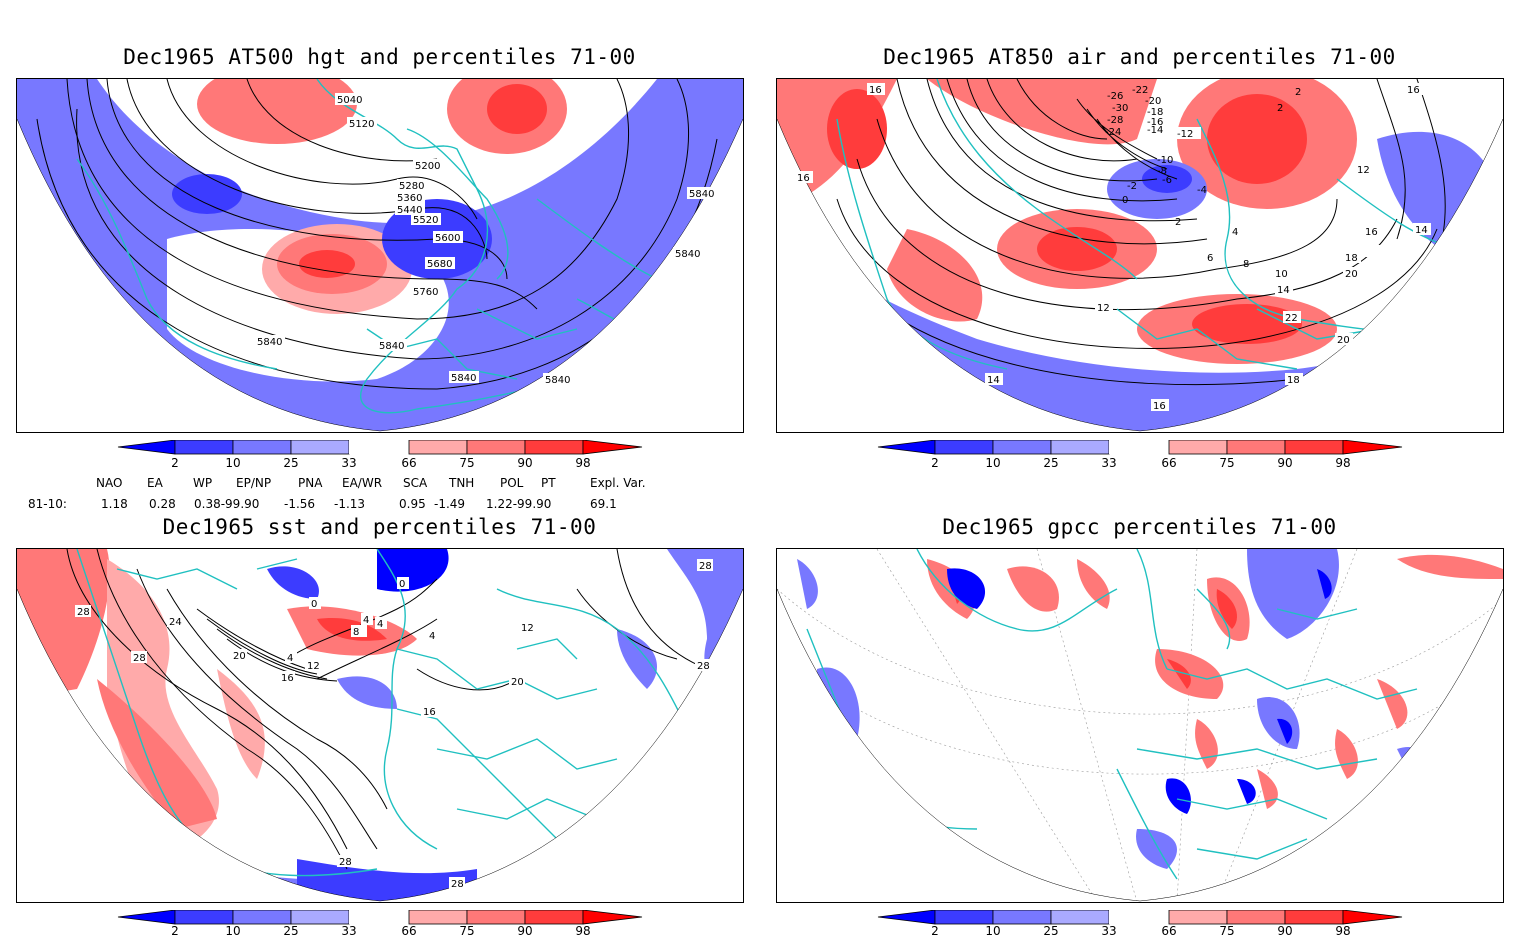  What do you see at coordinates (1185, 134) in the screenshot?
I see `svg-text: -12` at bounding box center [1185, 134].